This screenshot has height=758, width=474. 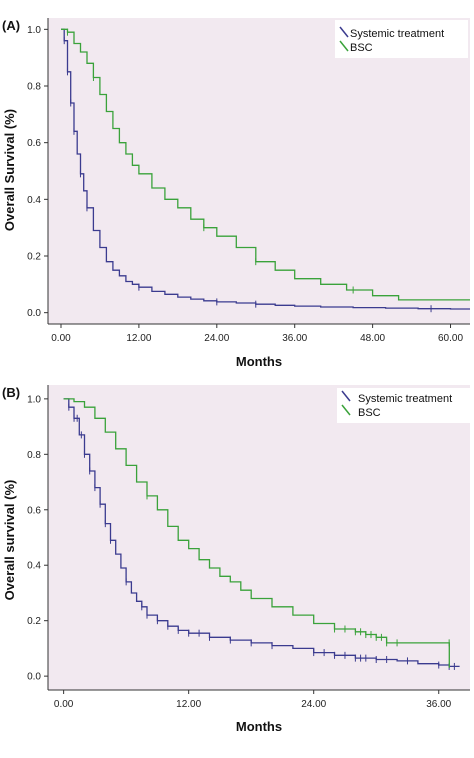 I want to click on panel-b-x-tick-label: 12.00, so click(x=188, y=704).